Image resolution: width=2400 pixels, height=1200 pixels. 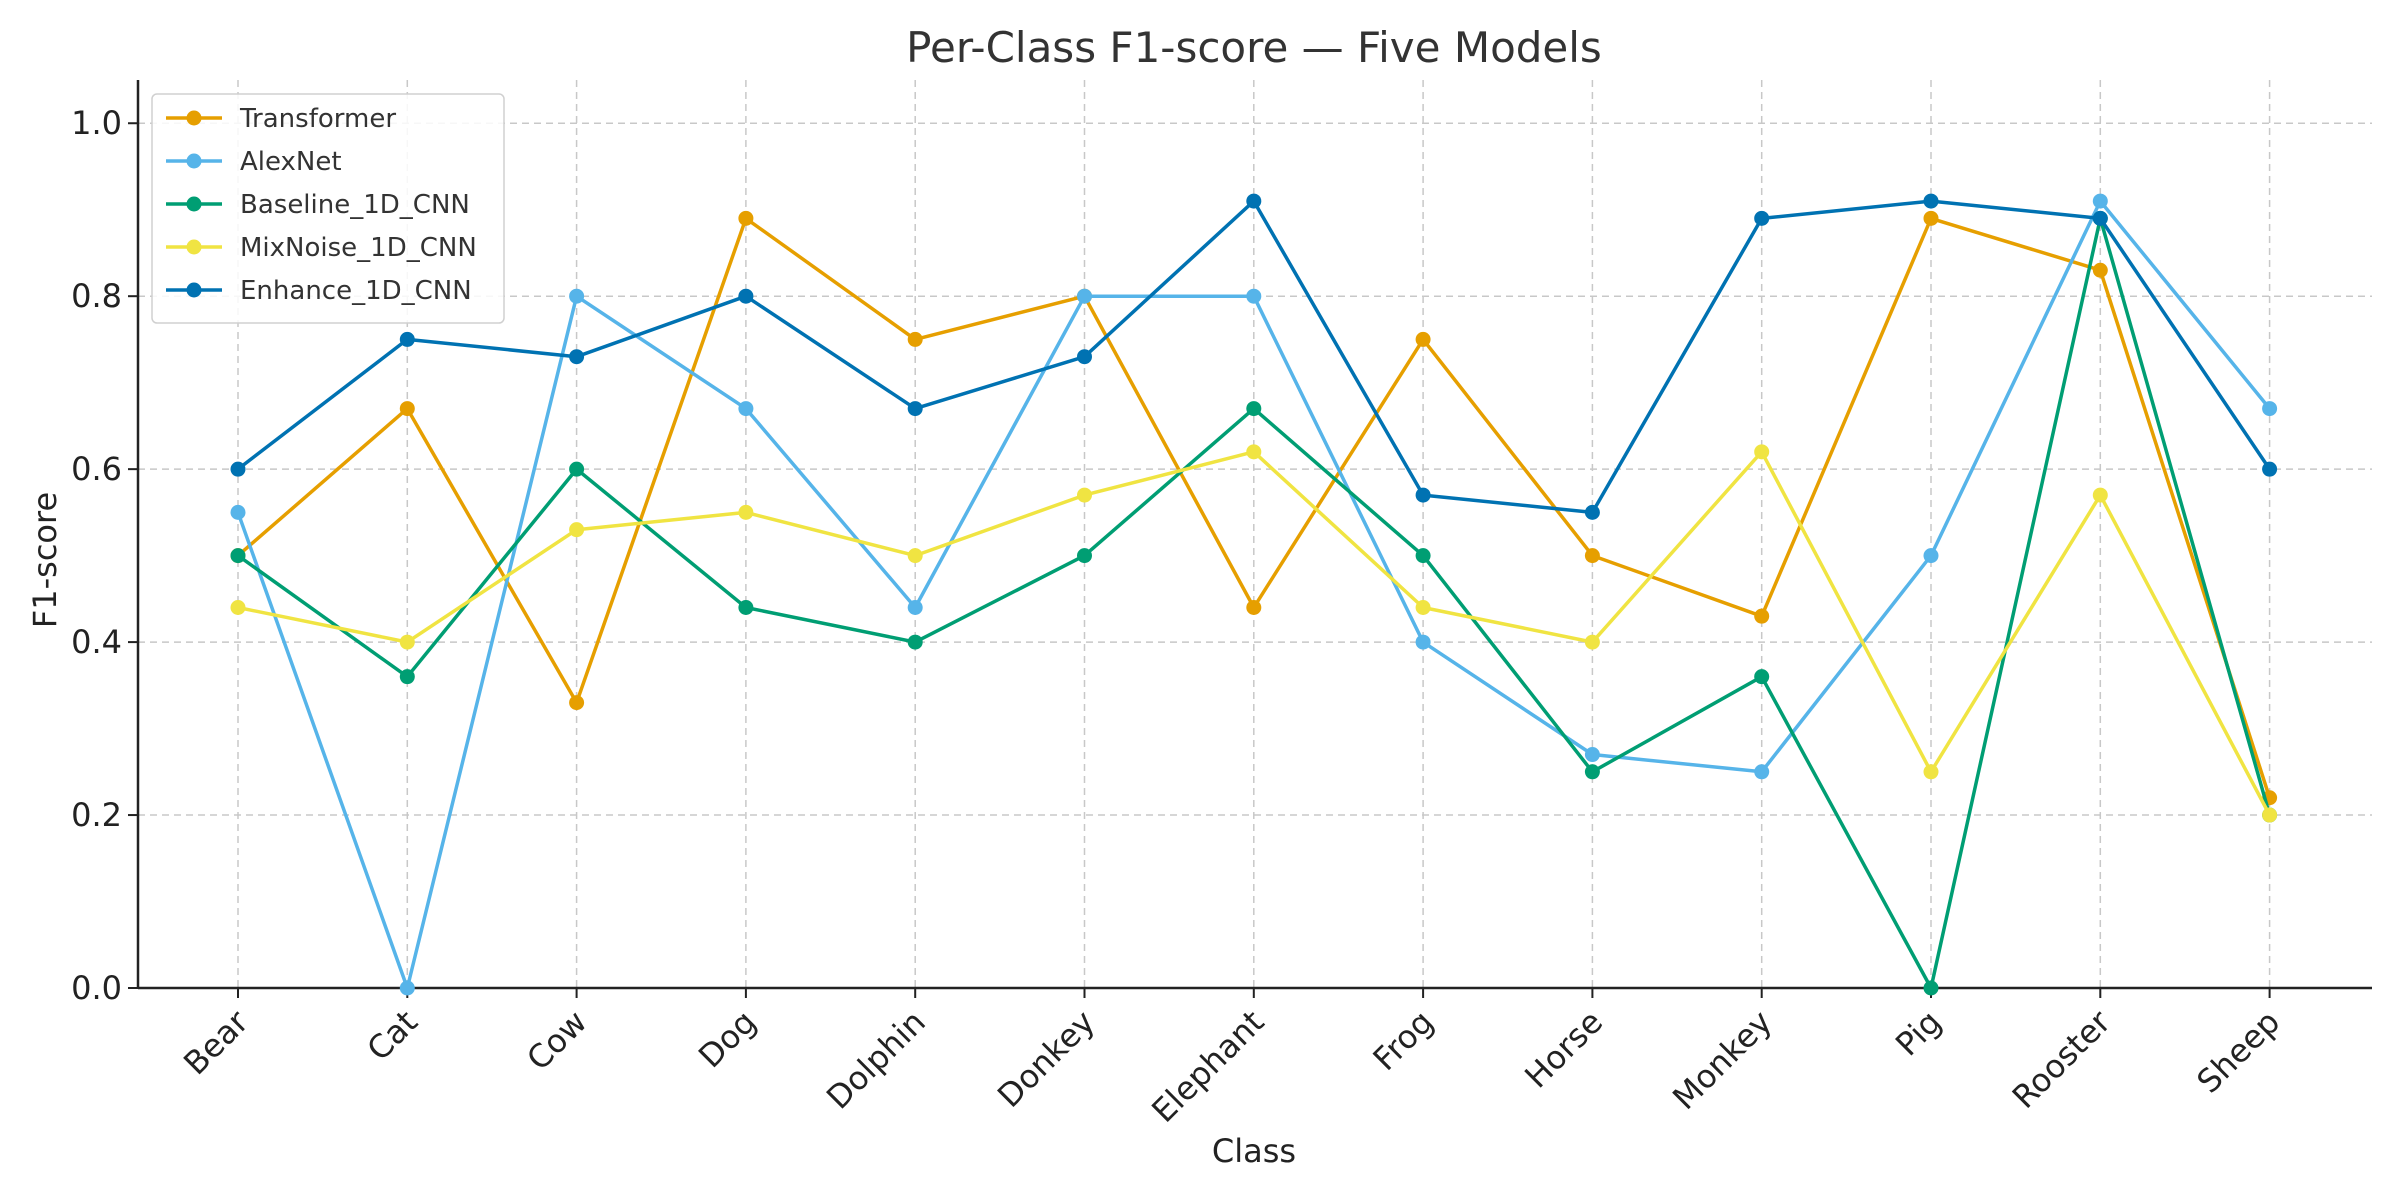 What do you see at coordinates (45, 560) in the screenshot?
I see `y-axis-label: F1-score` at bounding box center [45, 560].